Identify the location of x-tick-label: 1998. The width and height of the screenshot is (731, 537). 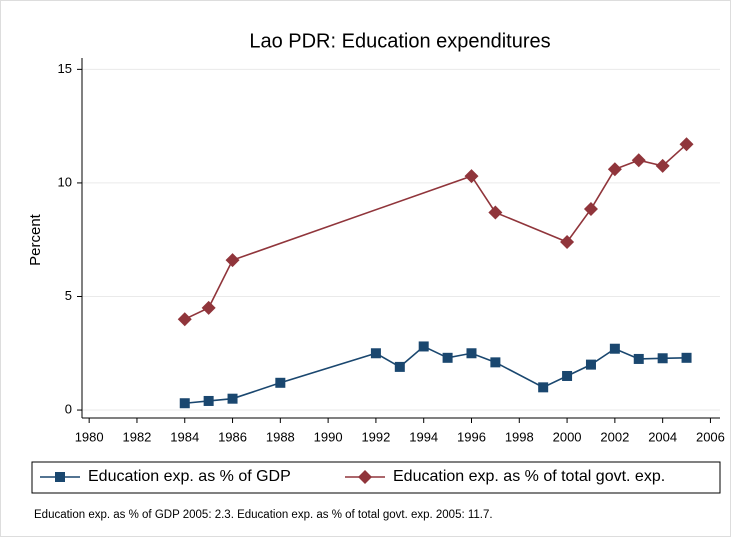
(519, 436).